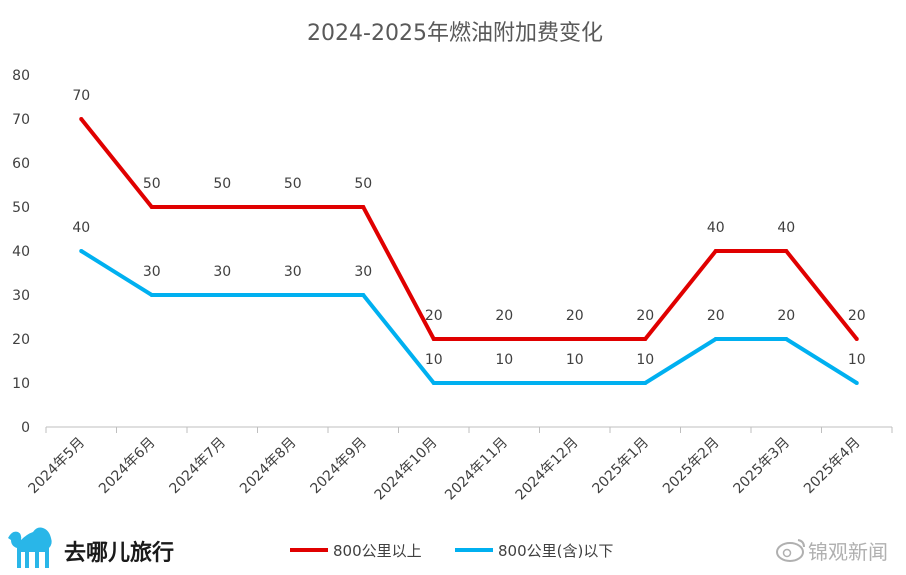 The width and height of the screenshot is (906, 575). Describe the element at coordinates (790, 550) in the screenshot. I see `weibo-icon` at that location.